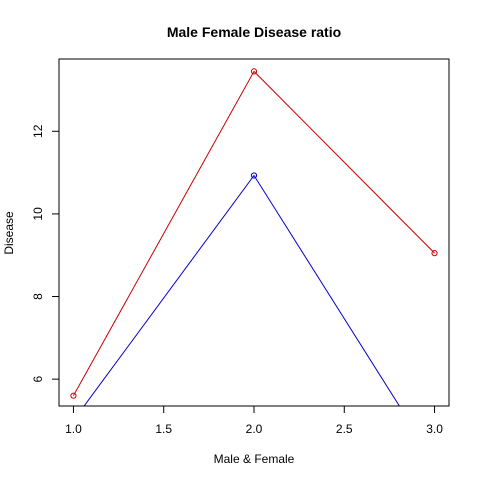 The height and width of the screenshot is (480, 480). I want to click on x-tick-label: 1.0, so click(73, 429).